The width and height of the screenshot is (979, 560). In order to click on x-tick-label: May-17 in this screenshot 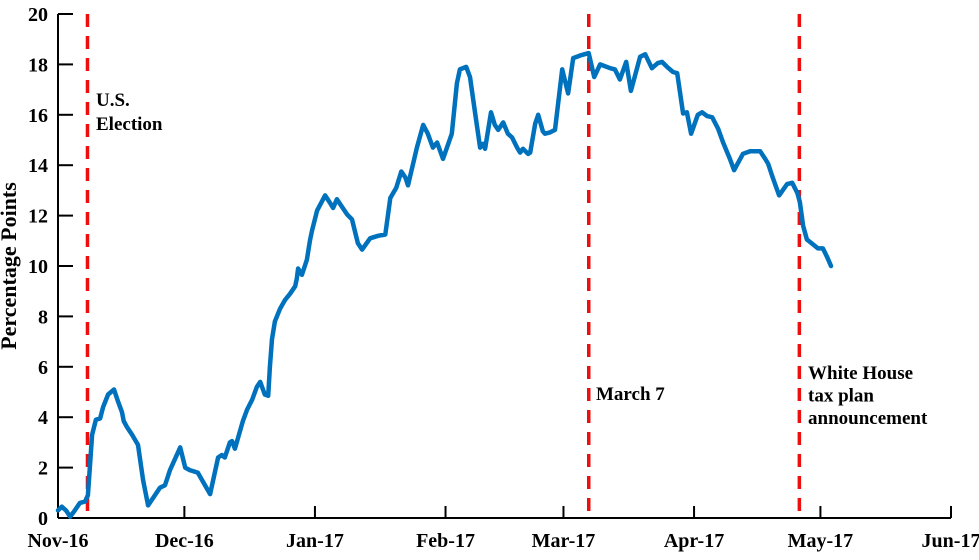, I will do `click(821, 541)`.